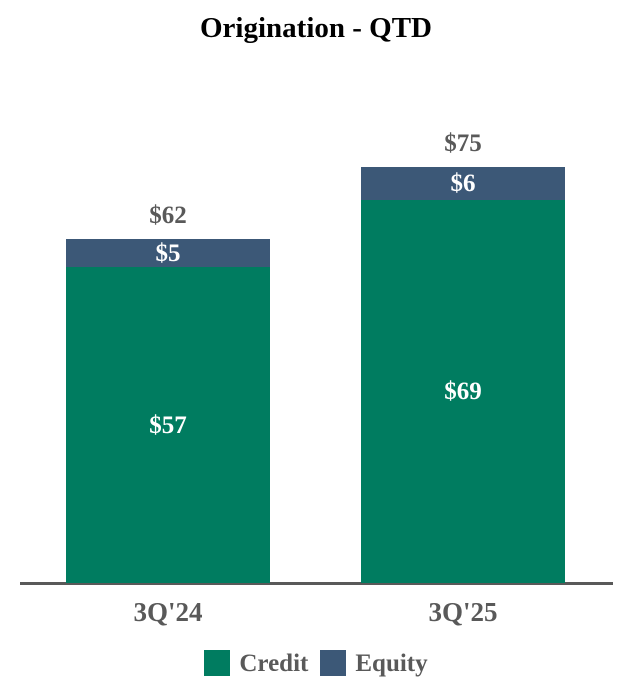  Describe the element at coordinates (463, 143) in the screenshot. I see `total-value-label: $75` at that location.